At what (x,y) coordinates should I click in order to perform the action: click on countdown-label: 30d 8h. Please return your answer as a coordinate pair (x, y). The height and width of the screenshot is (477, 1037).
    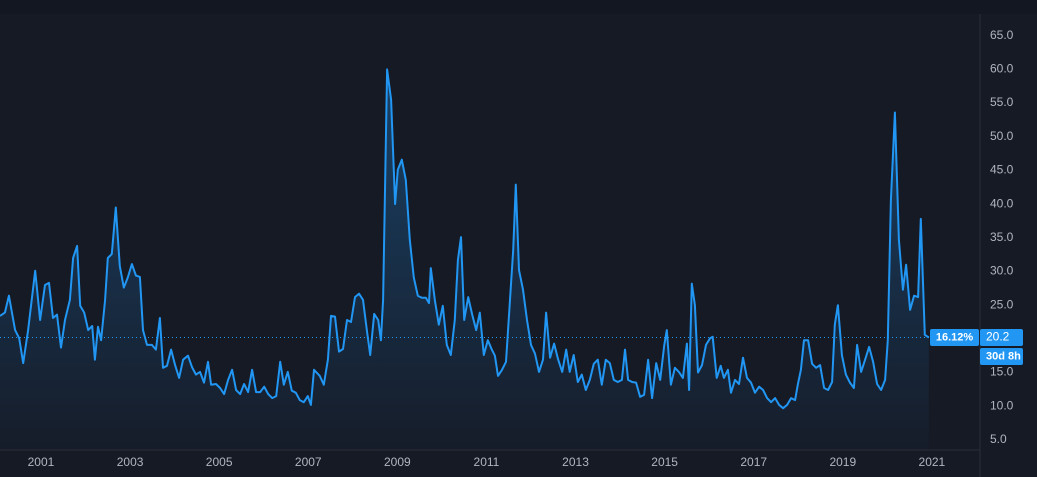
    Looking at the image, I should click on (1003, 356).